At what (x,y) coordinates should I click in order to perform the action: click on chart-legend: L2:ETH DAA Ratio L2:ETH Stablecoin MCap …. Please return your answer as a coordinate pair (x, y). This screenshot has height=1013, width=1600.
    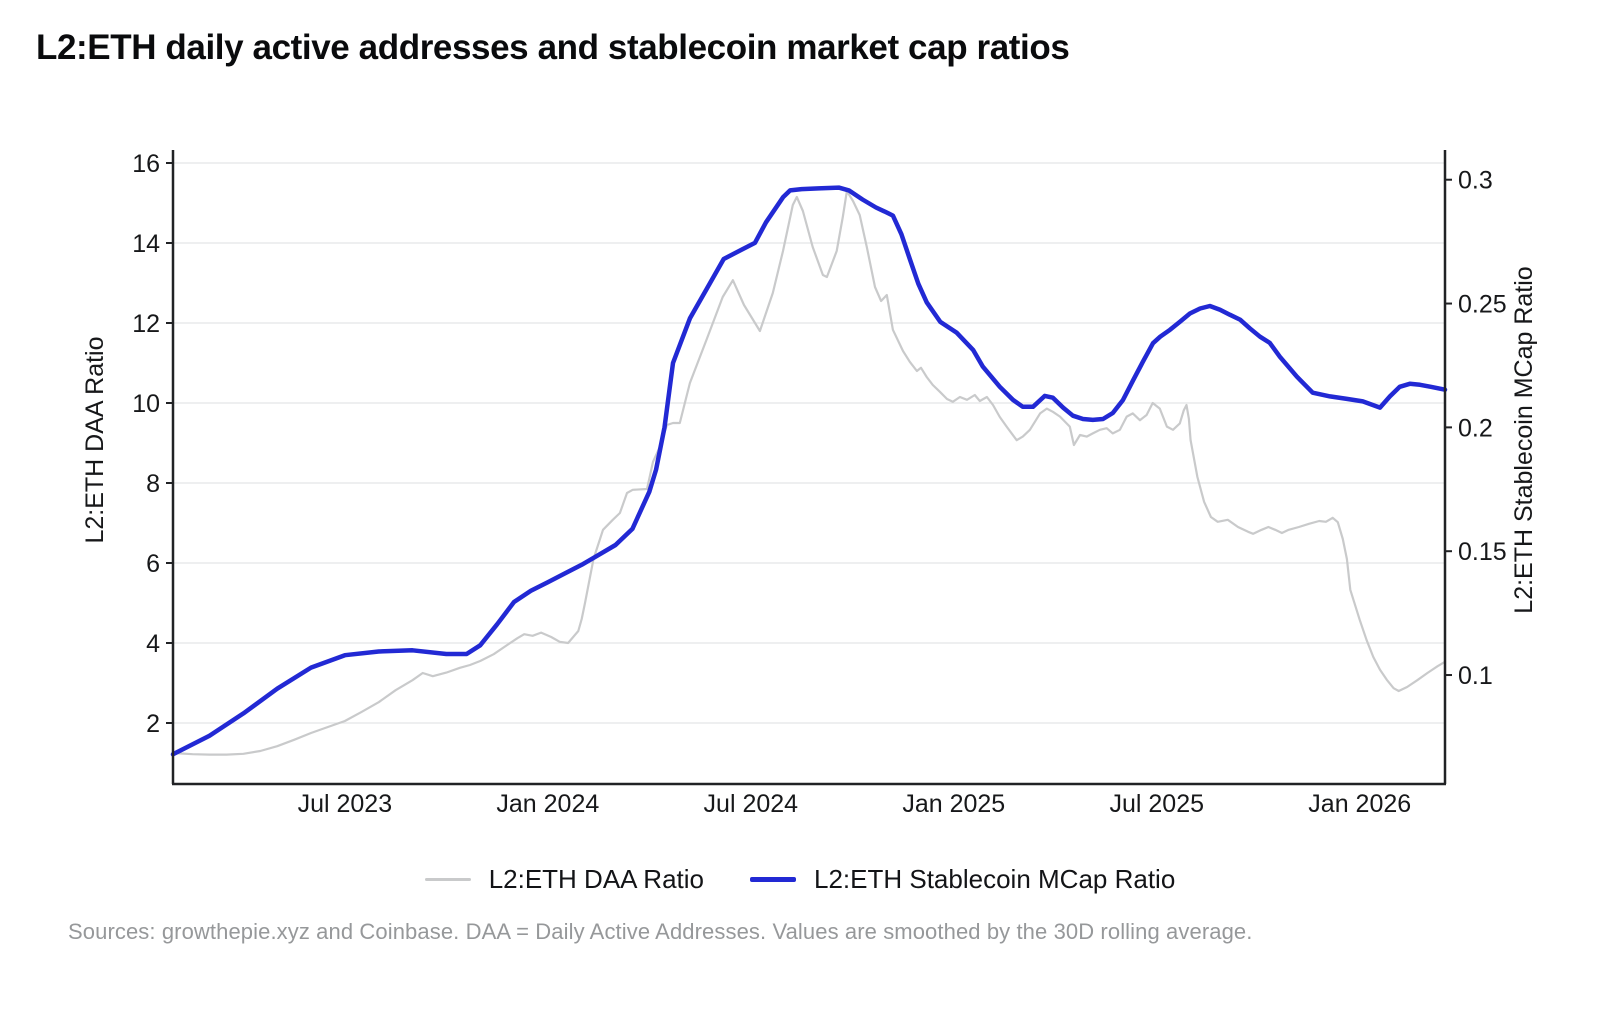
    Looking at the image, I should click on (800, 879).